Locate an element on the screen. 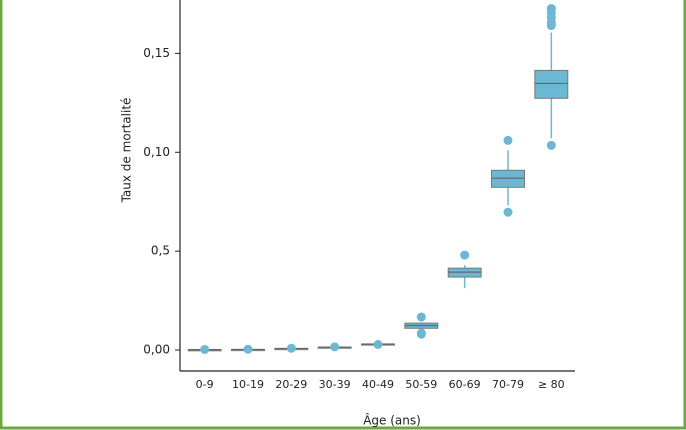  x-tick-label: 30-39 is located at coordinates (335, 384).